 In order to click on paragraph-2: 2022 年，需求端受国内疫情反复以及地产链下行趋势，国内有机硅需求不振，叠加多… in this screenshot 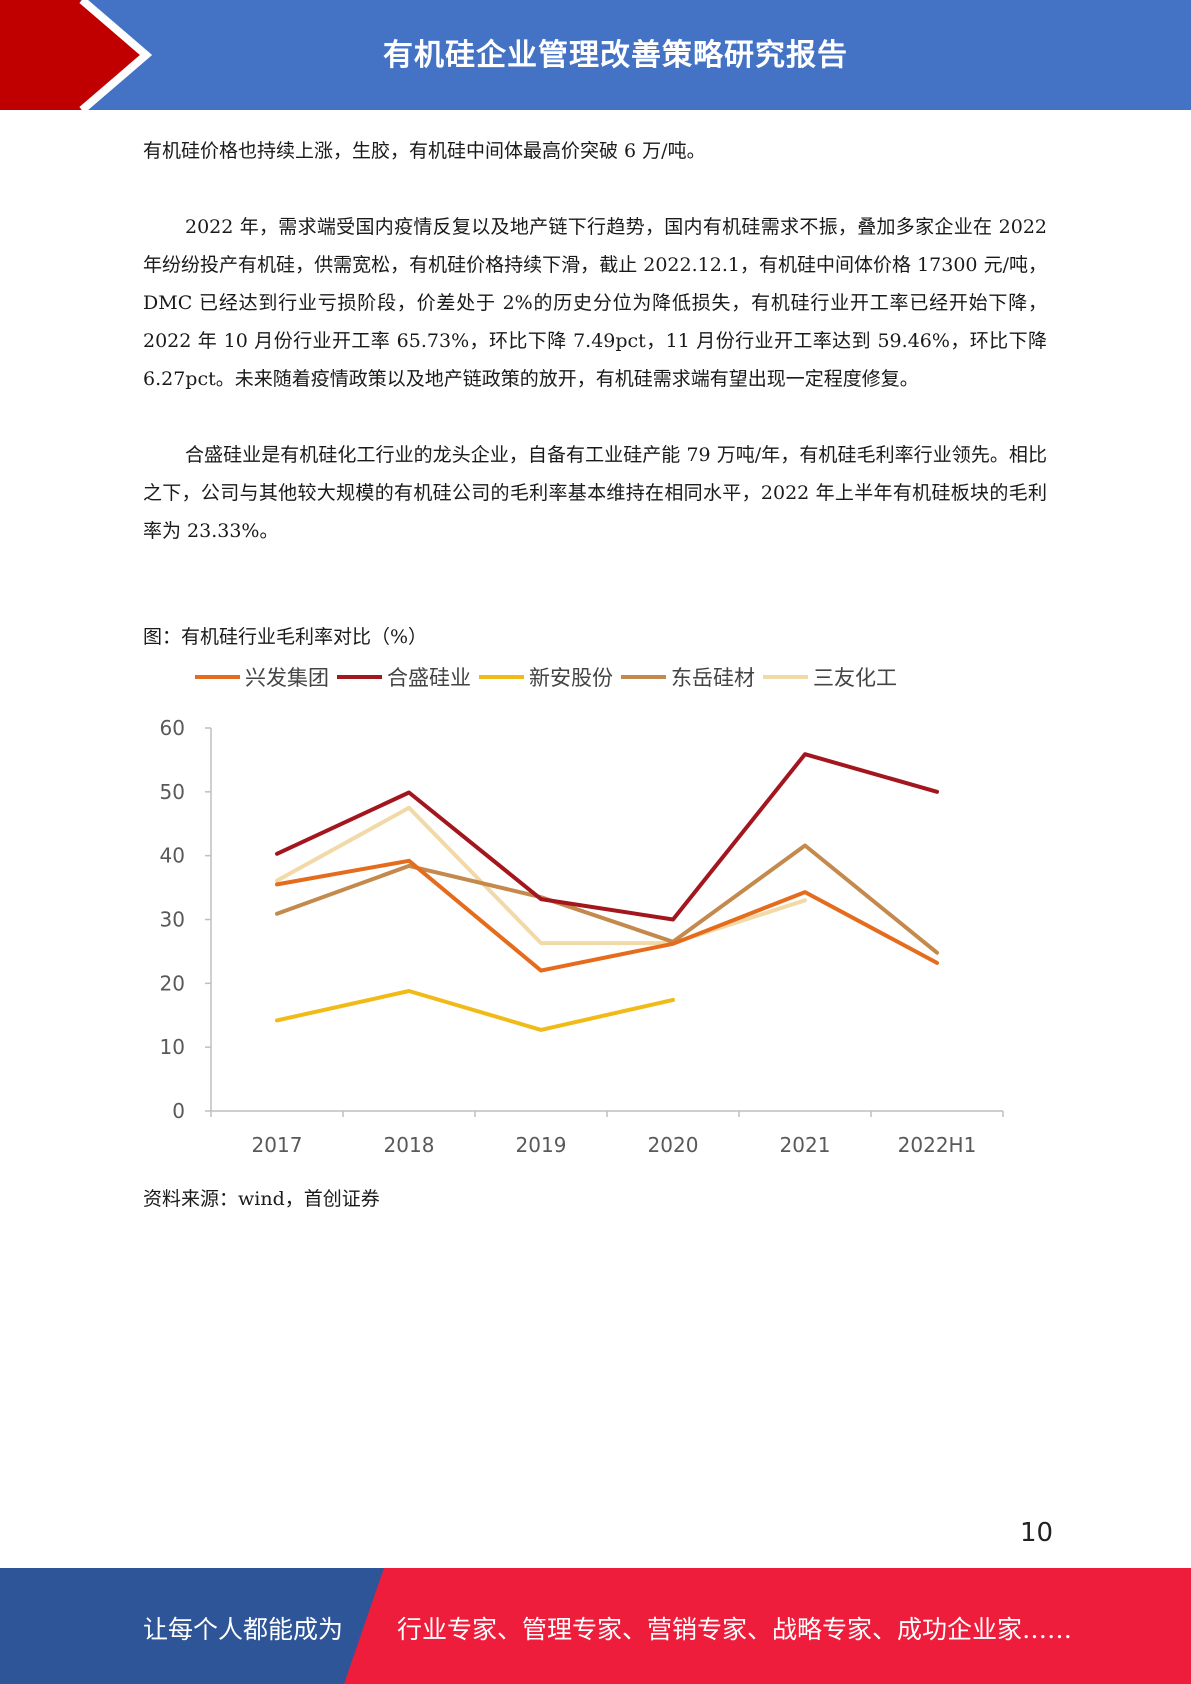, I will do `click(595, 303)`.